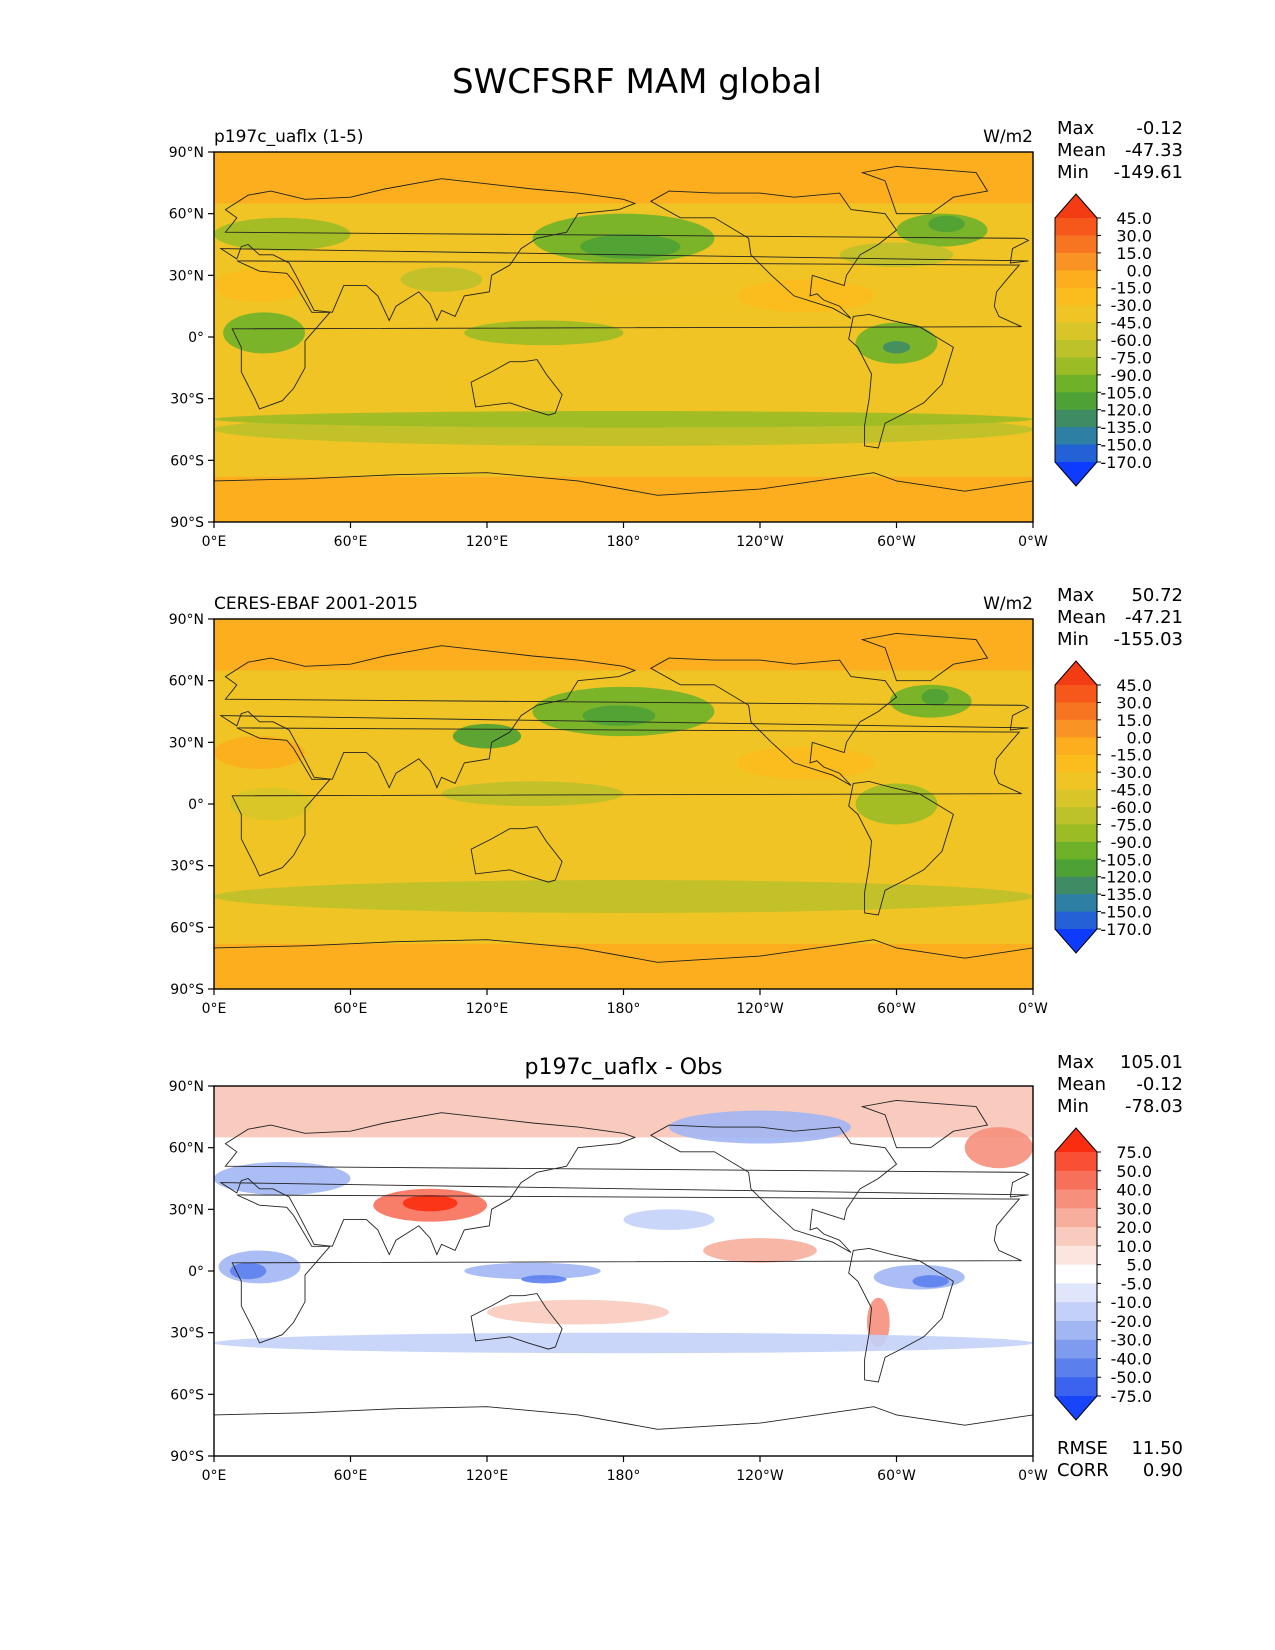 The image size is (1275, 1650). What do you see at coordinates (1083, 1470) in the screenshot?
I see `bottom-stat-label: CORR` at bounding box center [1083, 1470].